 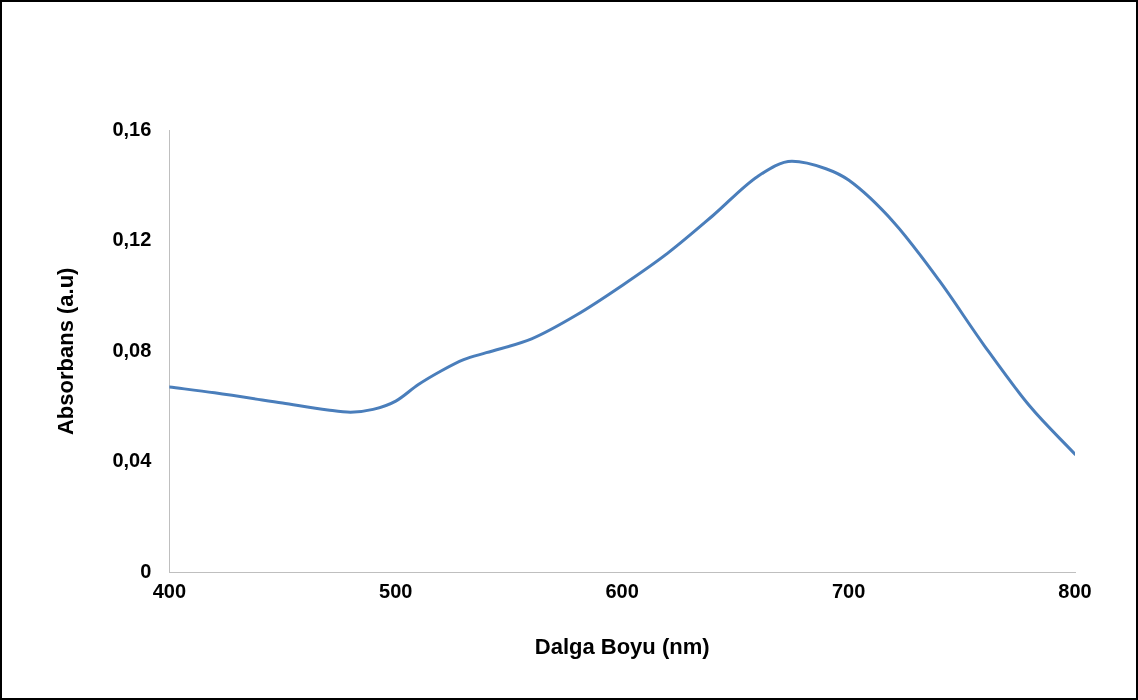 What do you see at coordinates (132, 128) in the screenshot?
I see `y-tick-label: 0,16` at bounding box center [132, 128].